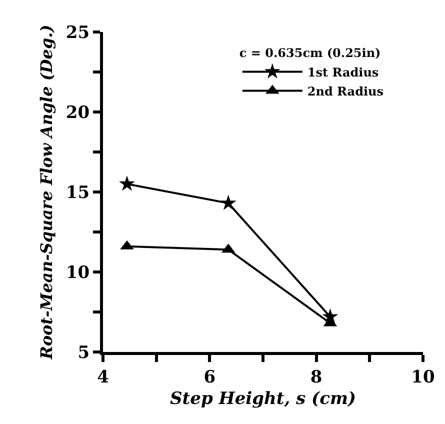  What do you see at coordinates (46, 192) in the screenshot?
I see `y-axis-title: Root-Mean-Square Flow Angle (Deg.)` at bounding box center [46, 192].